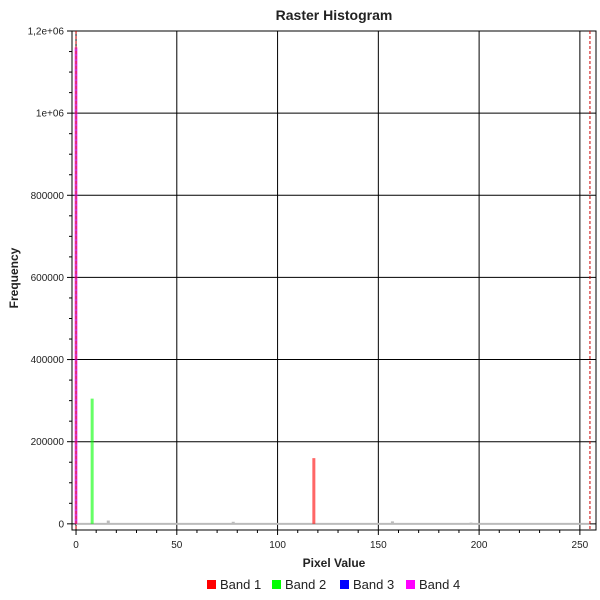  What do you see at coordinates (580, 545) in the screenshot?
I see `x-tick-label-5: 250` at bounding box center [580, 545].